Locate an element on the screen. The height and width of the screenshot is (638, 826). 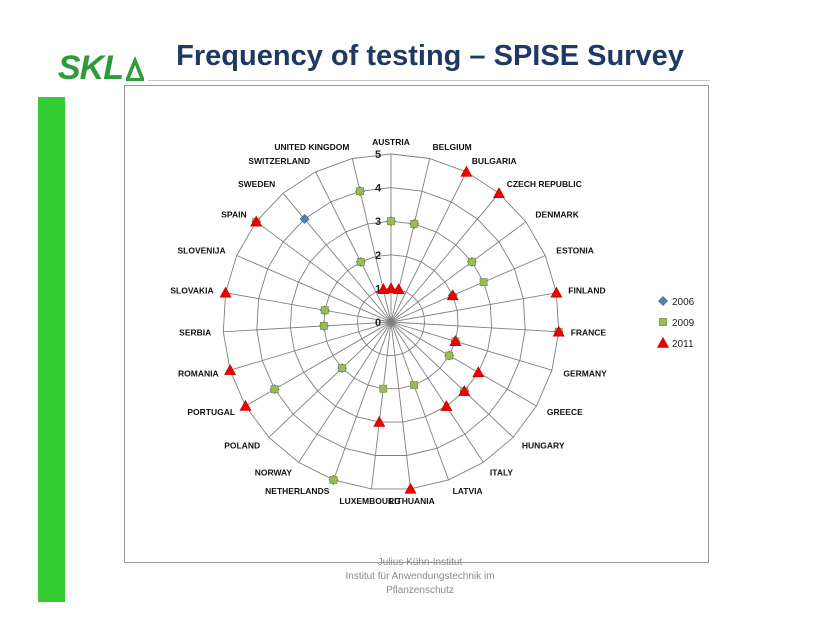
radar-category-label: SLOVAKIA is located at coordinates (191, 291).